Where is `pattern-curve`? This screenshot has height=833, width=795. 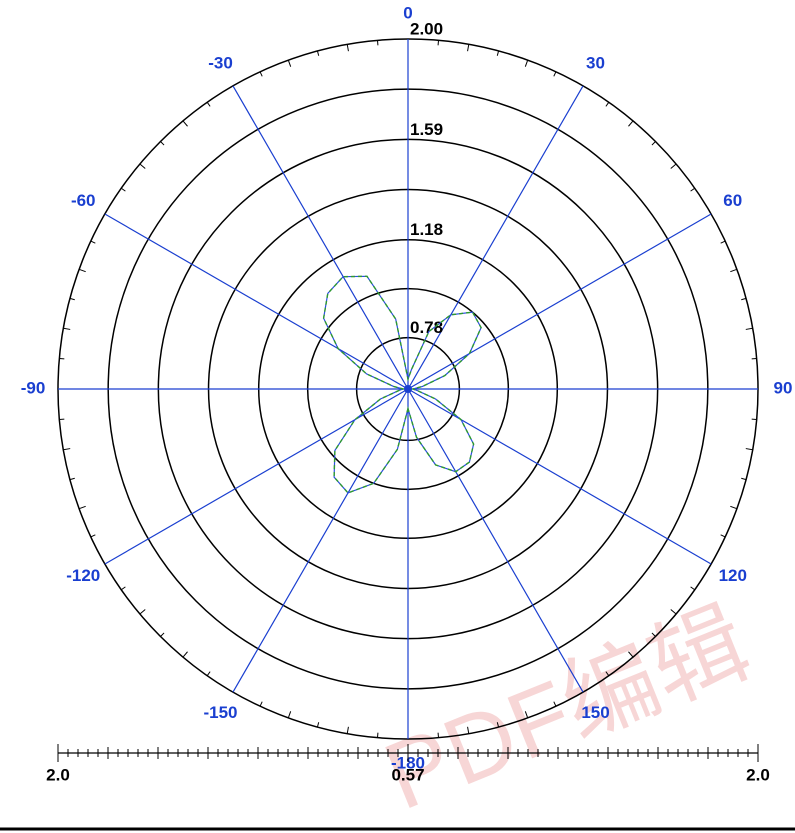 pattern-curve is located at coordinates (402, 384).